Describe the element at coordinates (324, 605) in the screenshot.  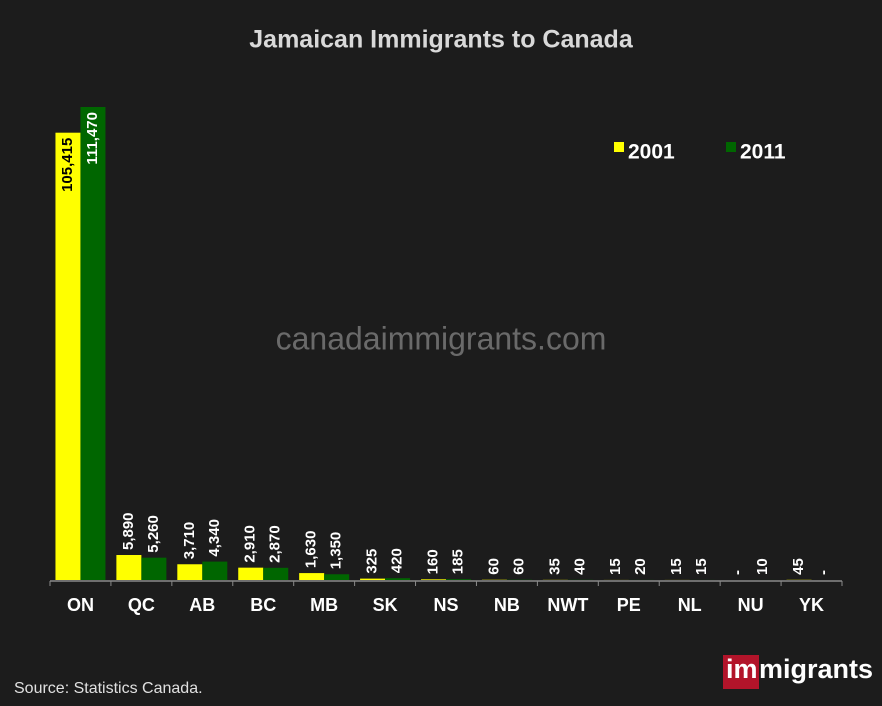
I see `x-tick-label: MB` at that location.